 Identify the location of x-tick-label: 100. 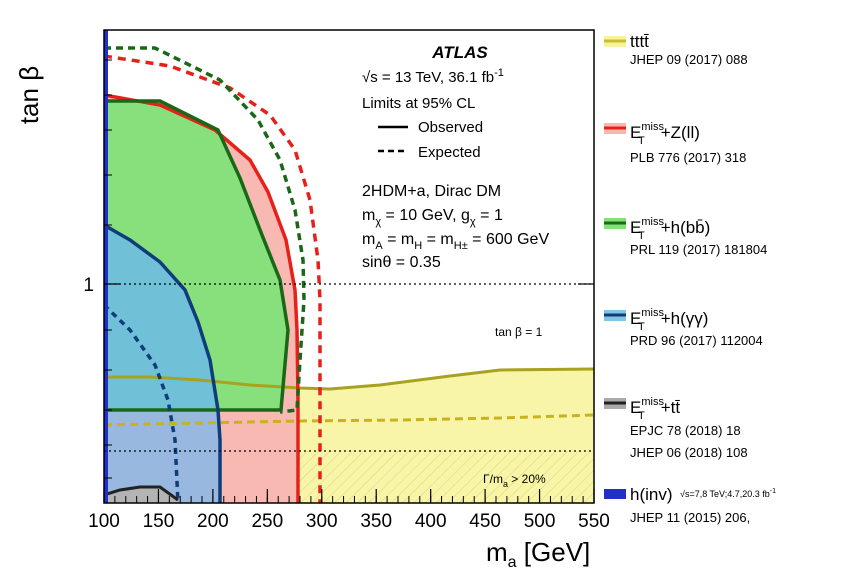
(104, 521).